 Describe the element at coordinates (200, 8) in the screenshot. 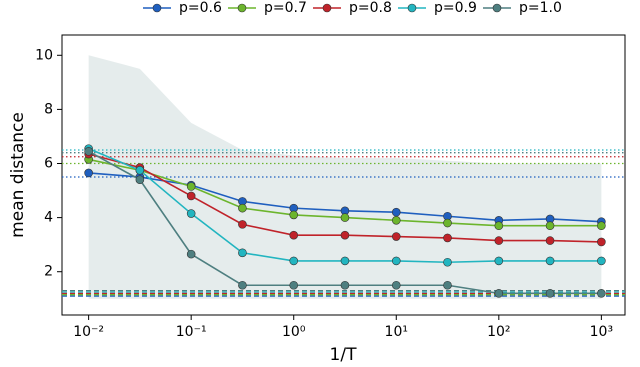

I see `legend-label: p=0.6` at that location.